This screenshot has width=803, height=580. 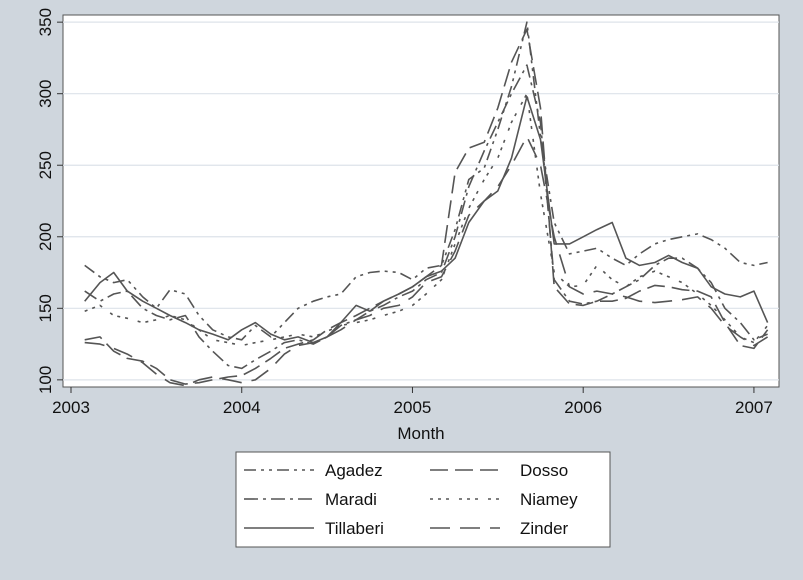 I want to click on y-tick-label: 200, so click(x=45, y=237).